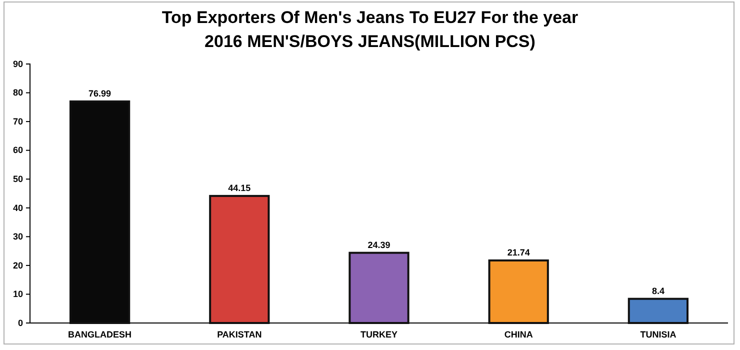 This screenshot has height=350, width=740. I want to click on y-tick-label: 20, so click(17, 265).